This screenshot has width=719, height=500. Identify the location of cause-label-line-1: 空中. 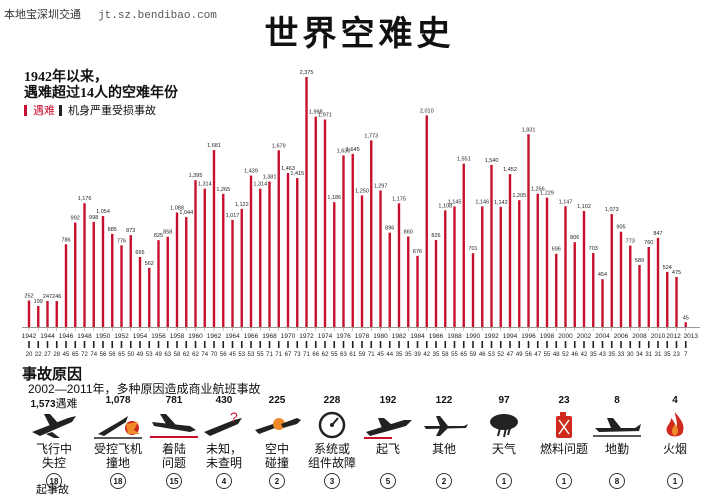
(276, 449).